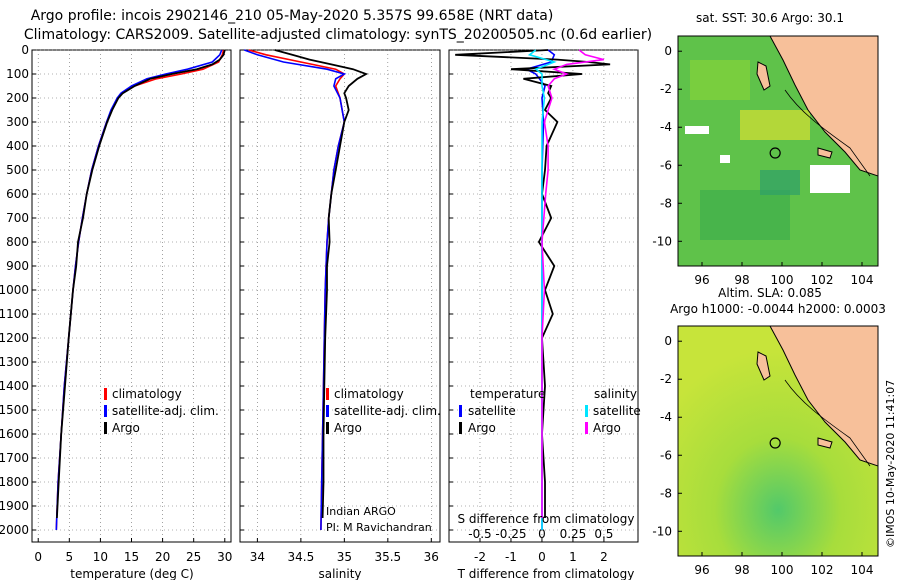  What do you see at coordinates (361, 511) in the screenshot?
I see `indian-argo-label: Indian ARGO` at bounding box center [361, 511].